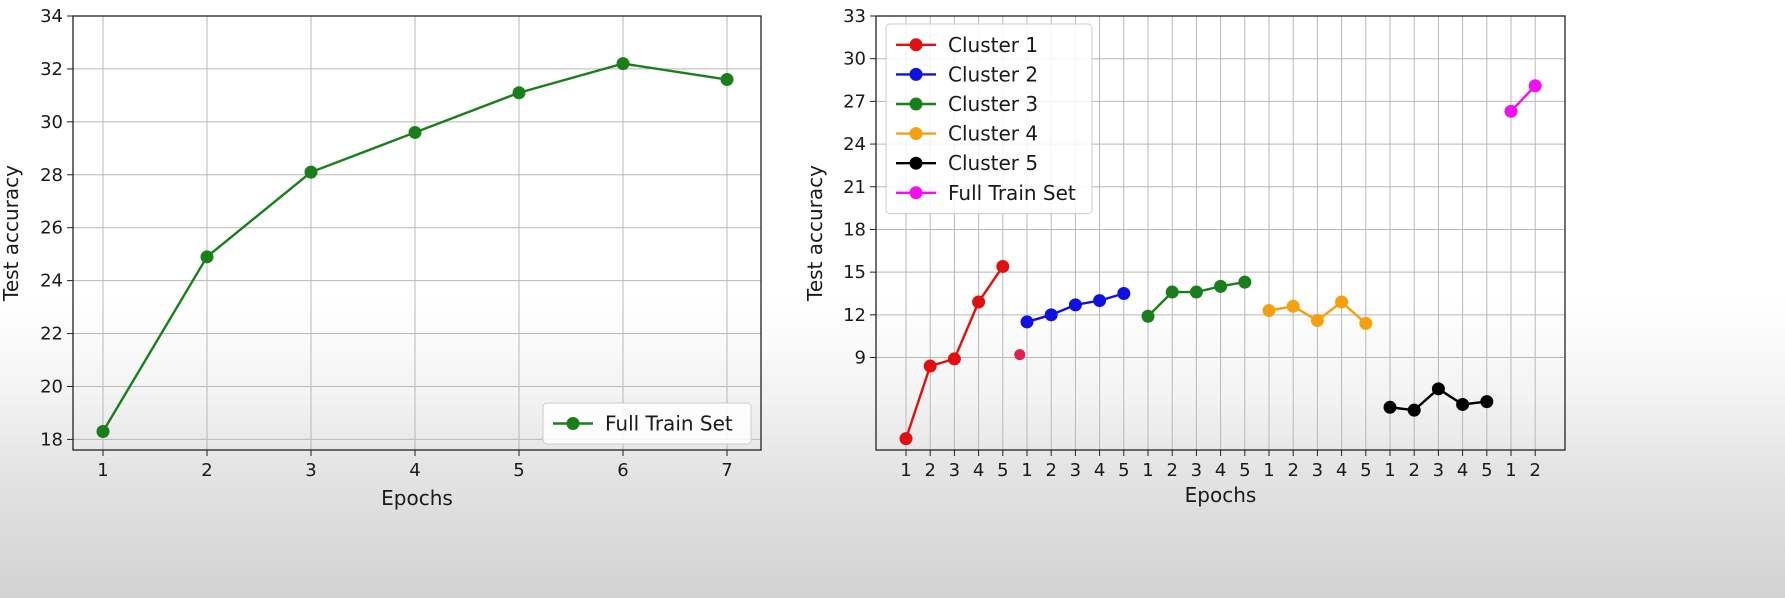 The width and height of the screenshot is (1785, 598). I want to click on y-tick-label: 27, so click(854, 101).